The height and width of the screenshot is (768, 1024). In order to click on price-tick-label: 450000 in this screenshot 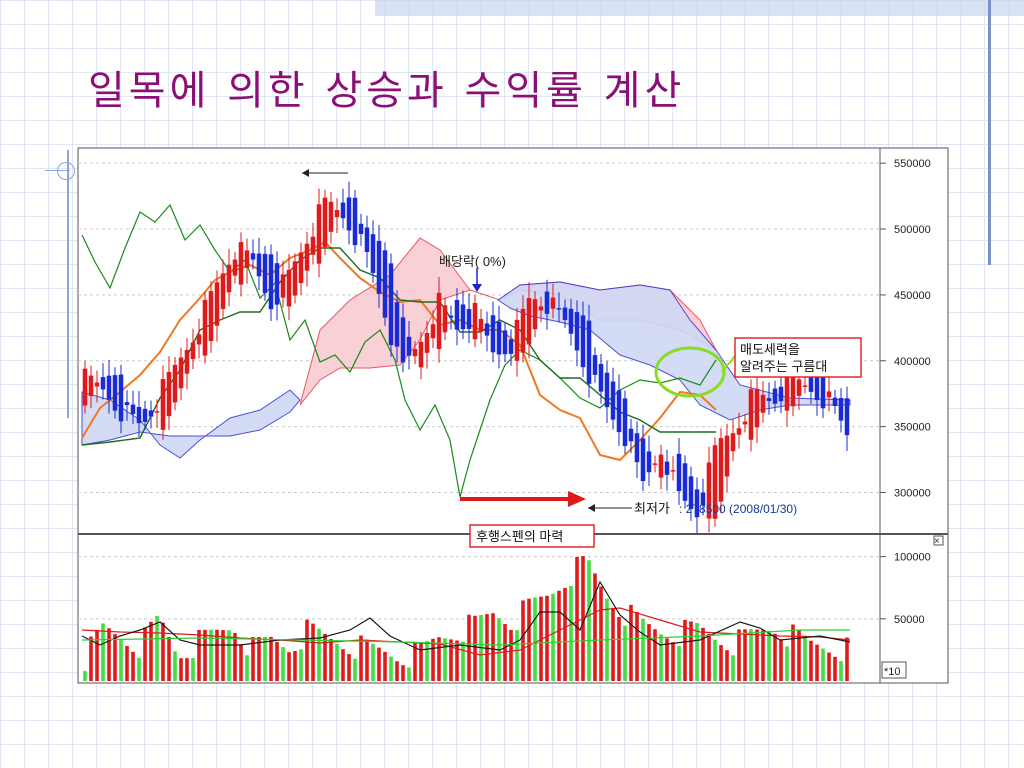, I will do `click(912, 296)`.